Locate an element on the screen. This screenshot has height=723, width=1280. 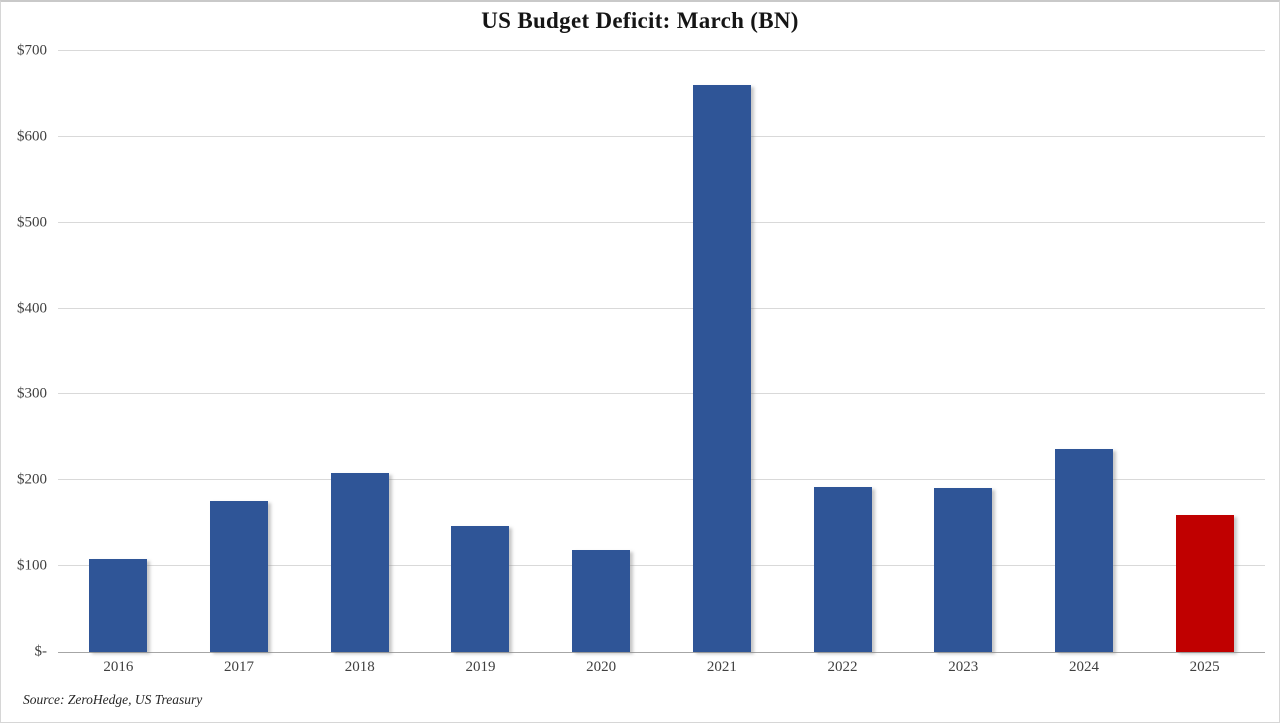
y-tick-label-300: $300 is located at coordinates (32, 393).